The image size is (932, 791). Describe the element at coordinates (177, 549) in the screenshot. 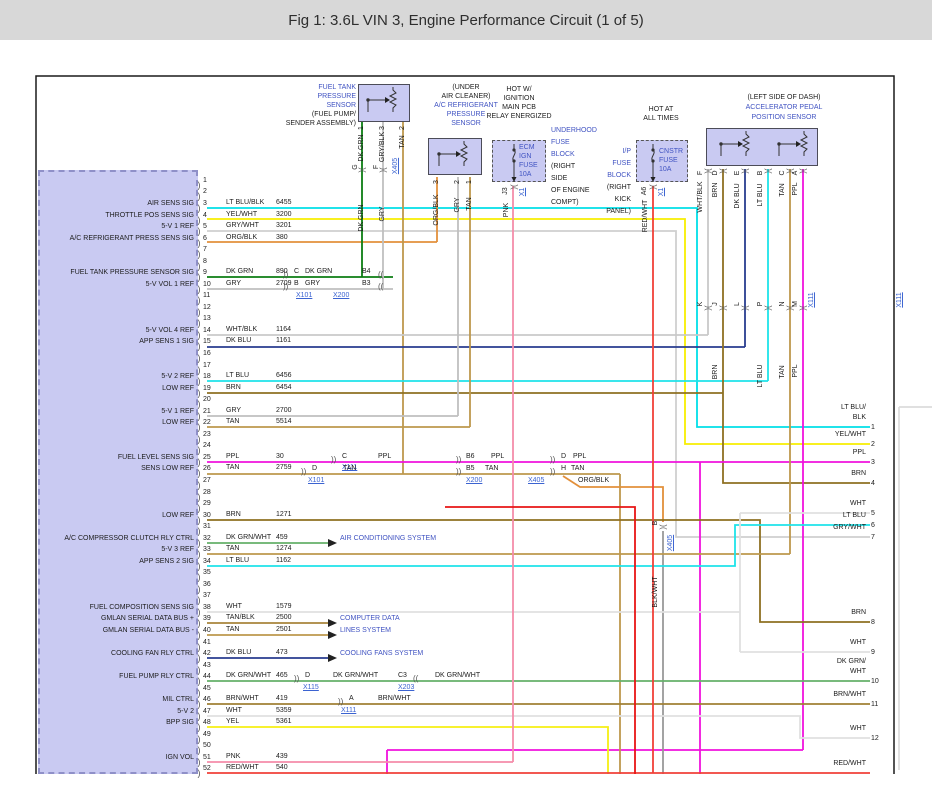

I see `ecm-pin-label: 5-V 3 REF` at that location.